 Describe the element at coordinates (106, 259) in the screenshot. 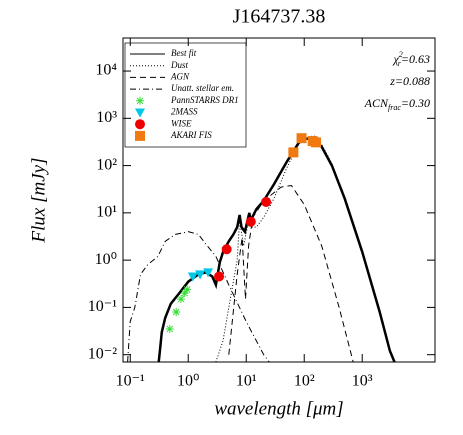

I see `y-tick-label: 10⁰` at that location.